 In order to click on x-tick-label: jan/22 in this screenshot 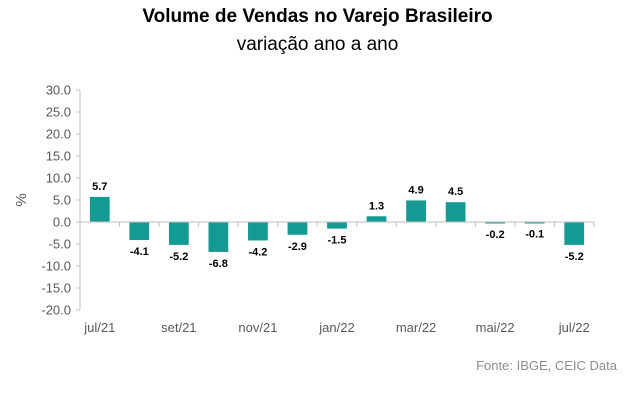, I will do `click(336, 327)`.